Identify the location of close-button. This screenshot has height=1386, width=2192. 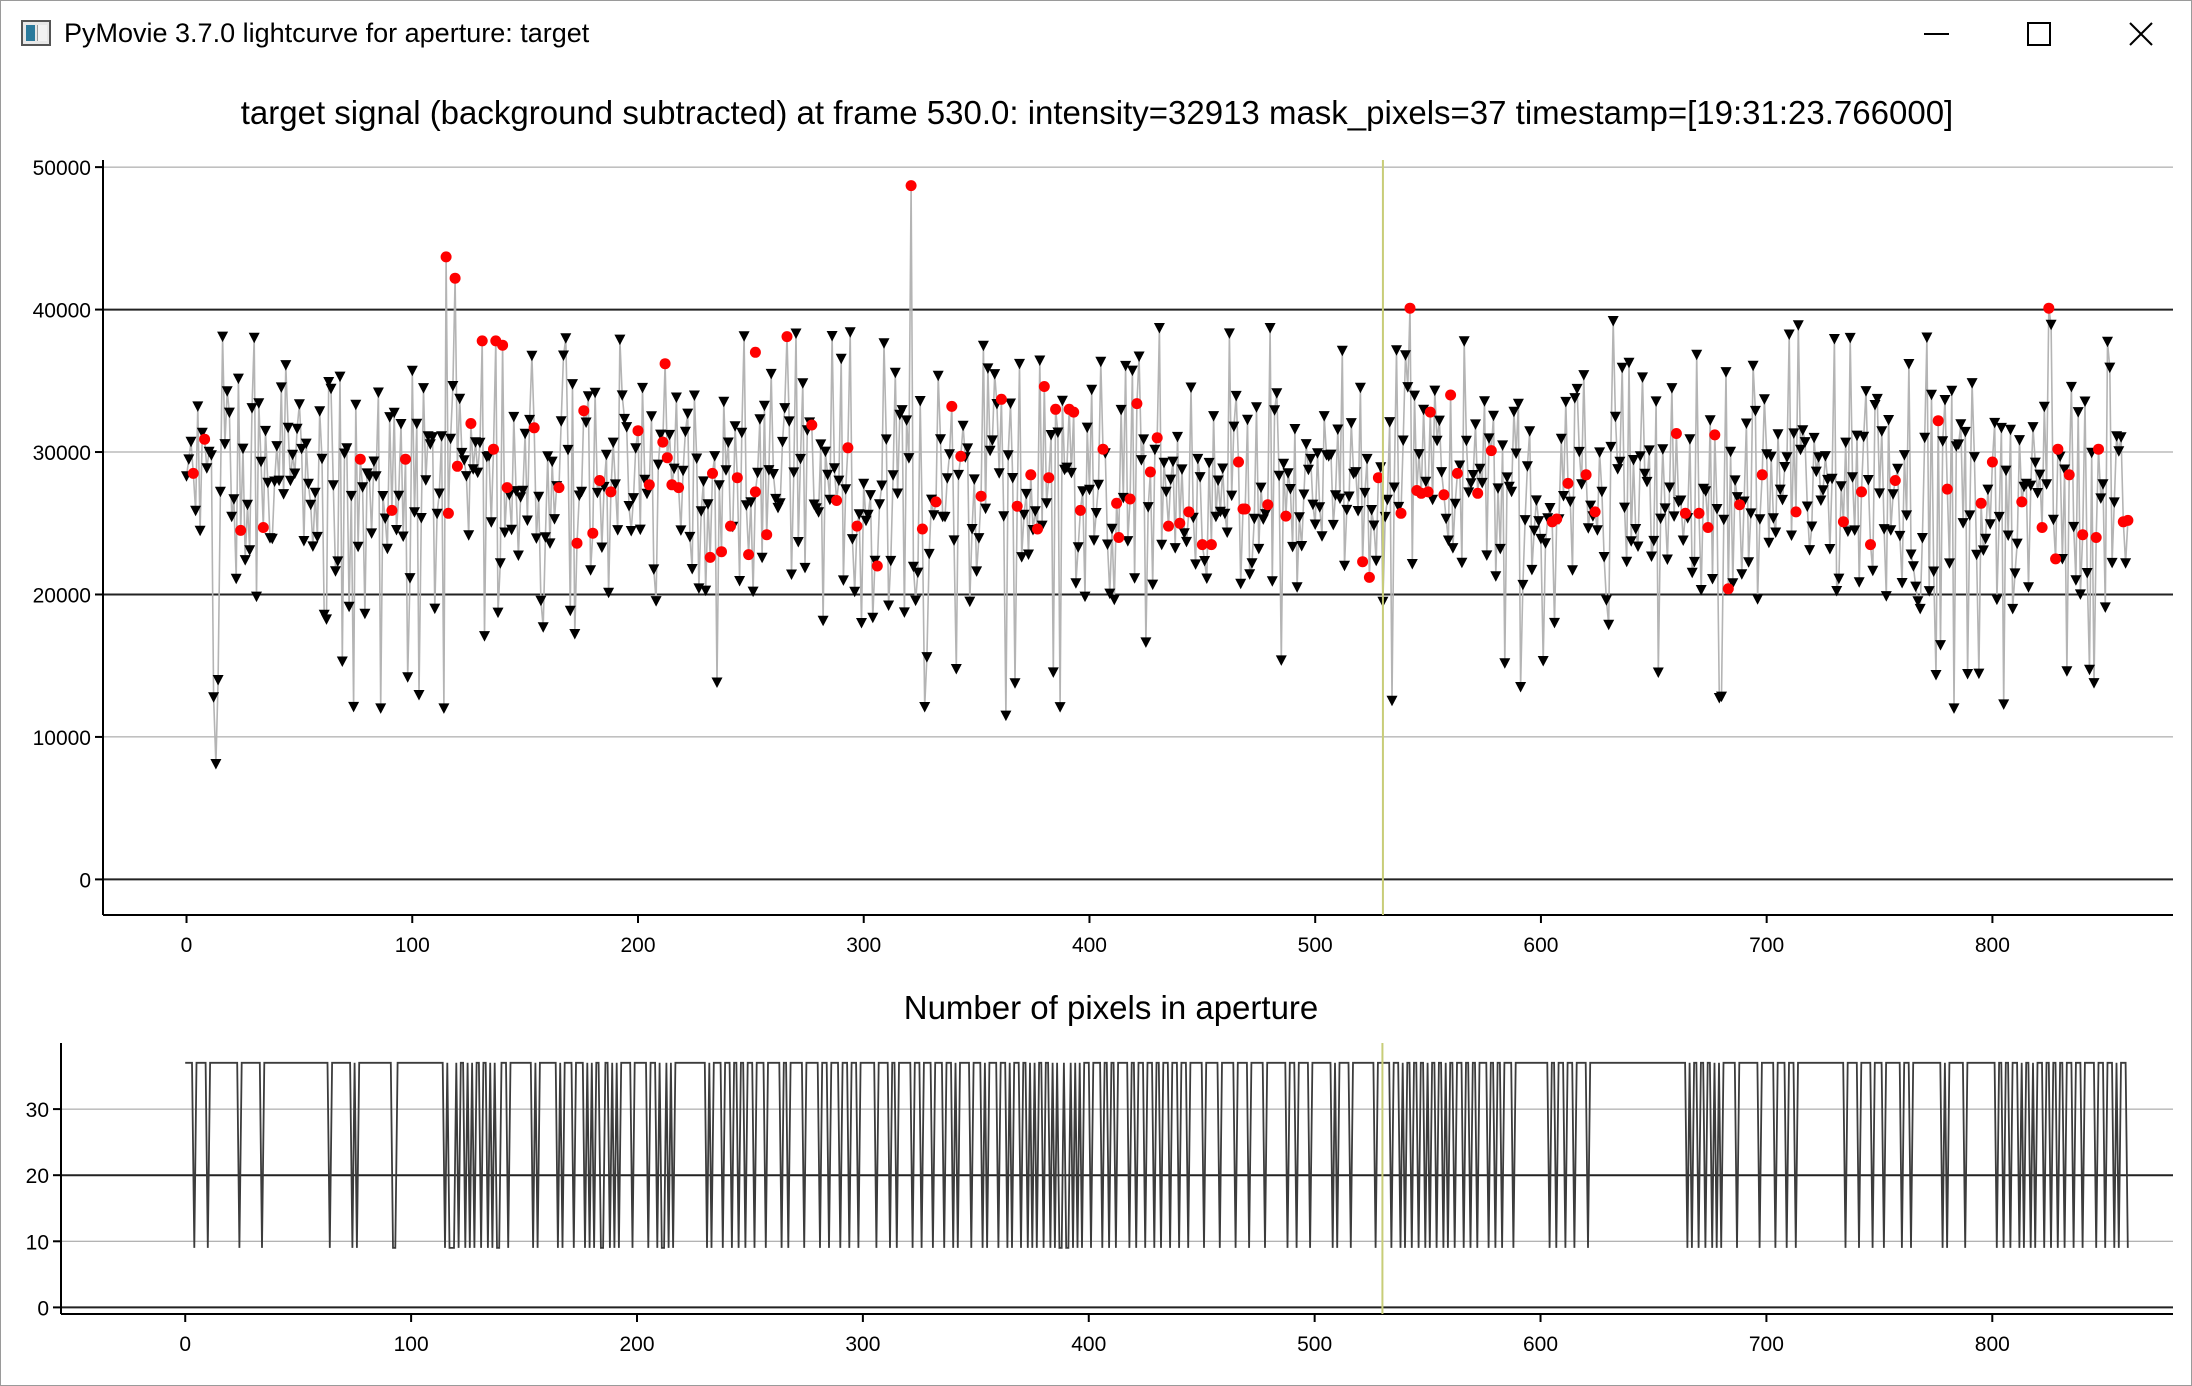
(2141, 34).